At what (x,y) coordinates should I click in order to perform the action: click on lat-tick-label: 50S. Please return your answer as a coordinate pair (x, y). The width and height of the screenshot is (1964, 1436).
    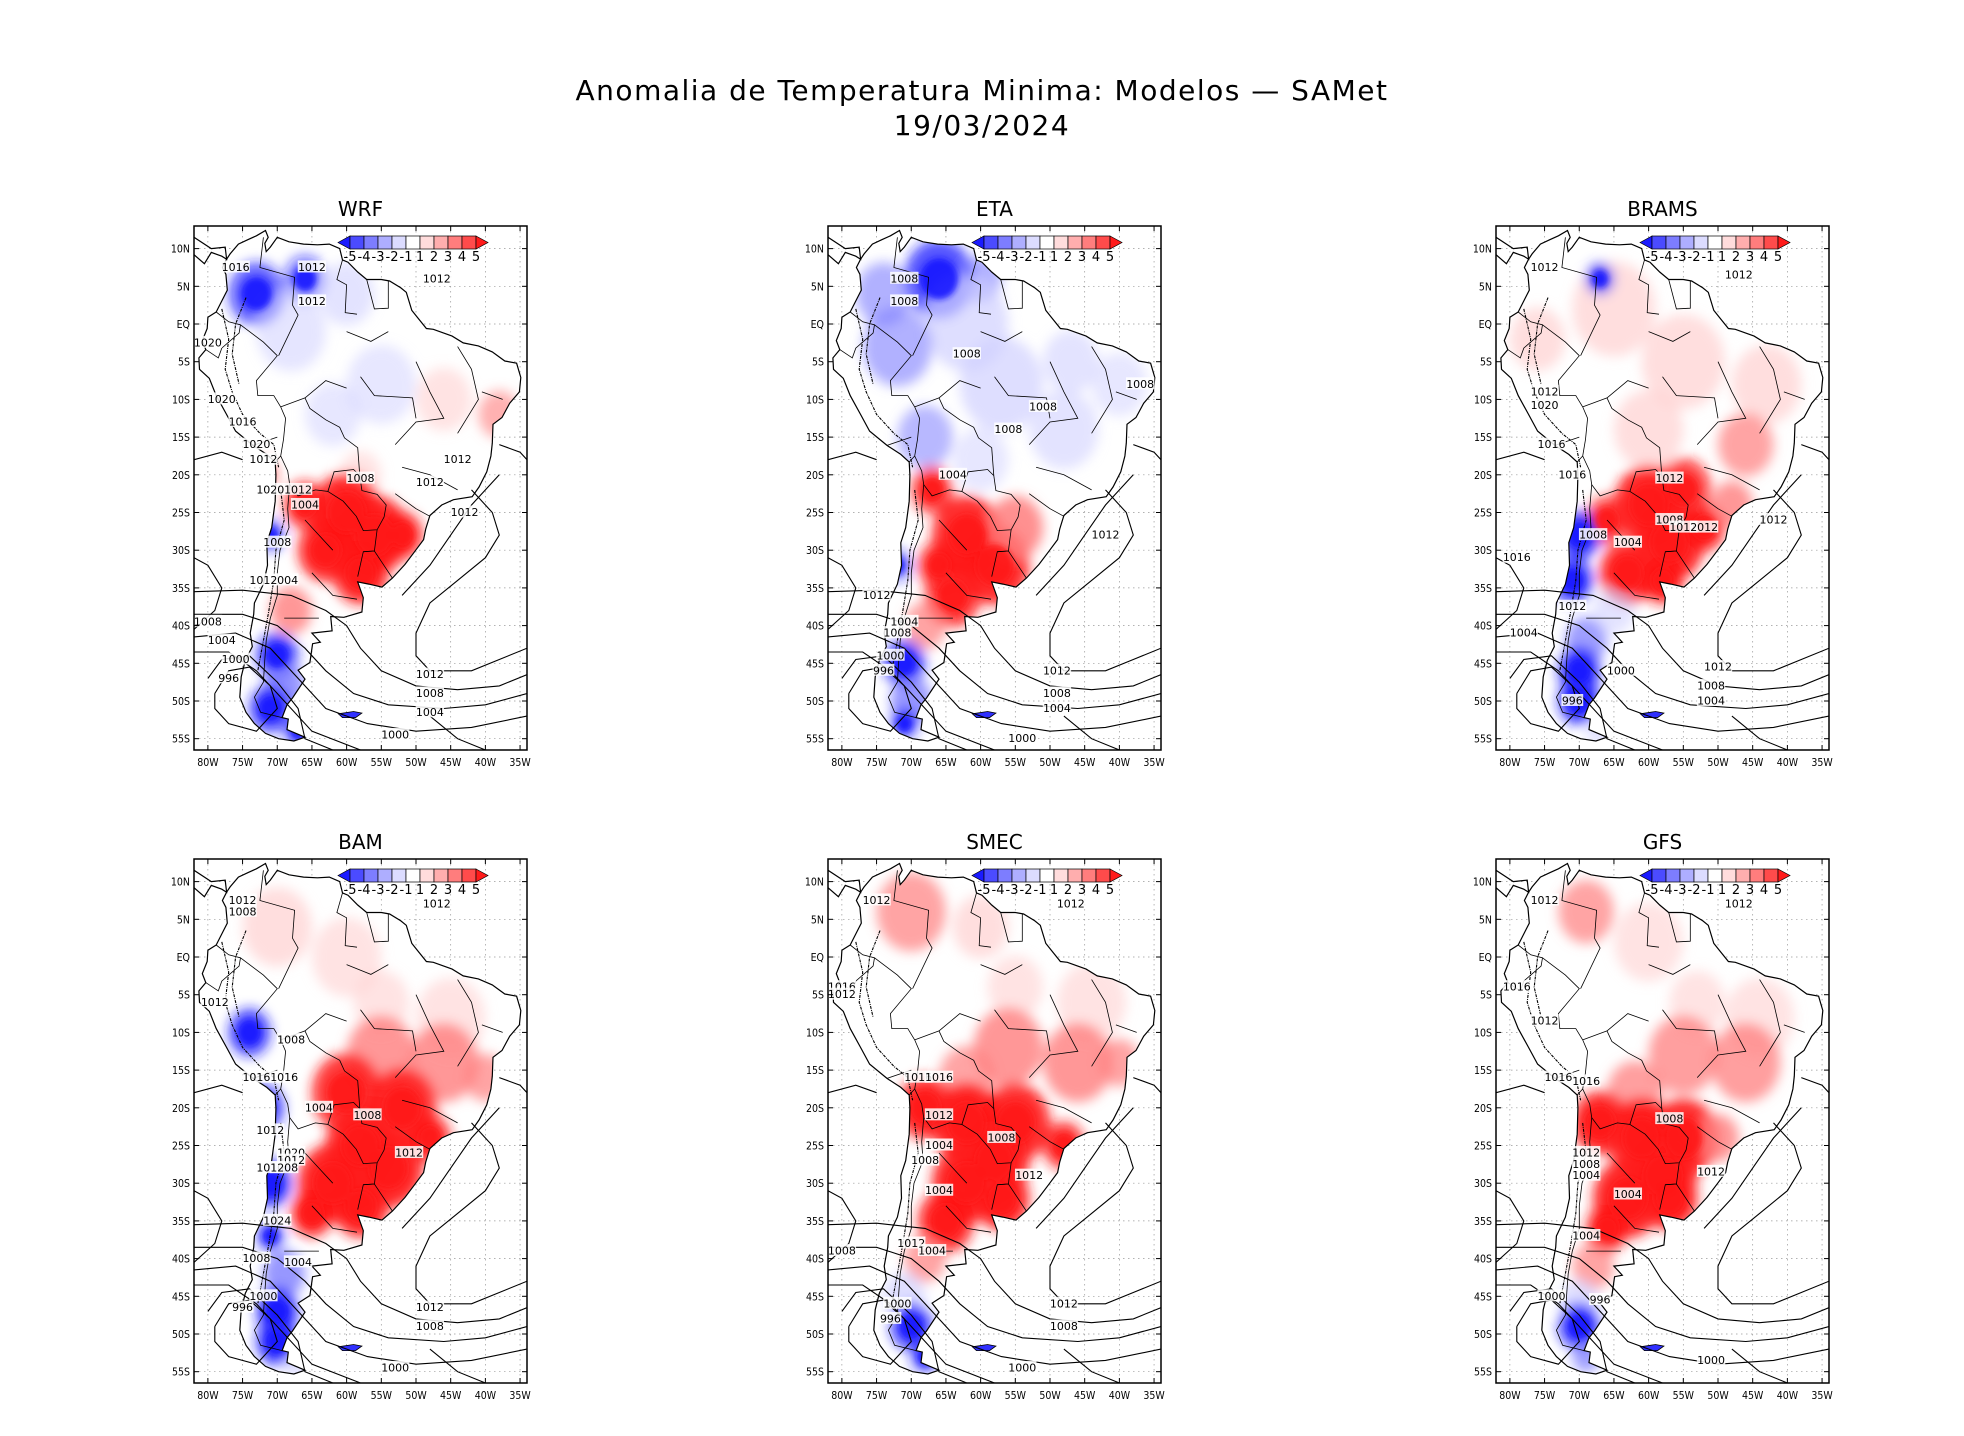
    Looking at the image, I should click on (181, 1335).